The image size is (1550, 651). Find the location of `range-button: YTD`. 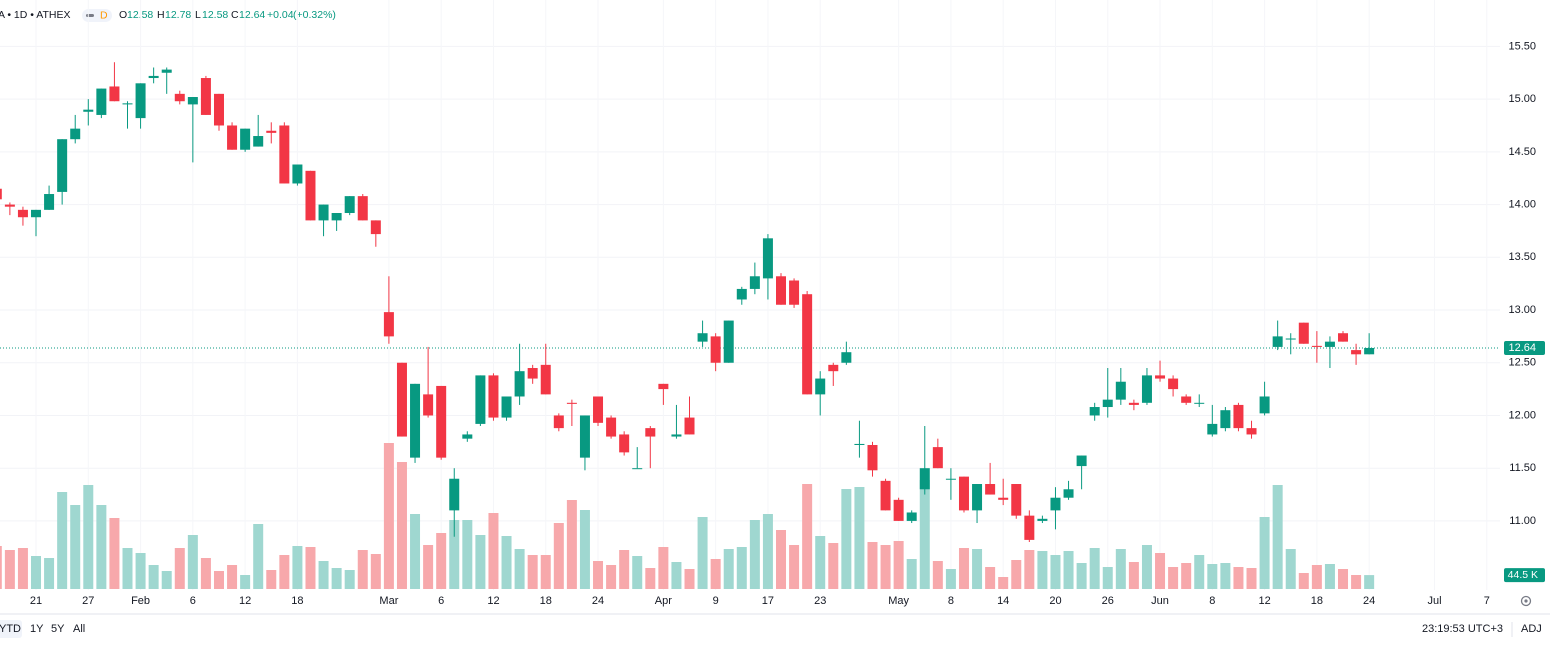

range-button: YTD is located at coordinates (10, 629).